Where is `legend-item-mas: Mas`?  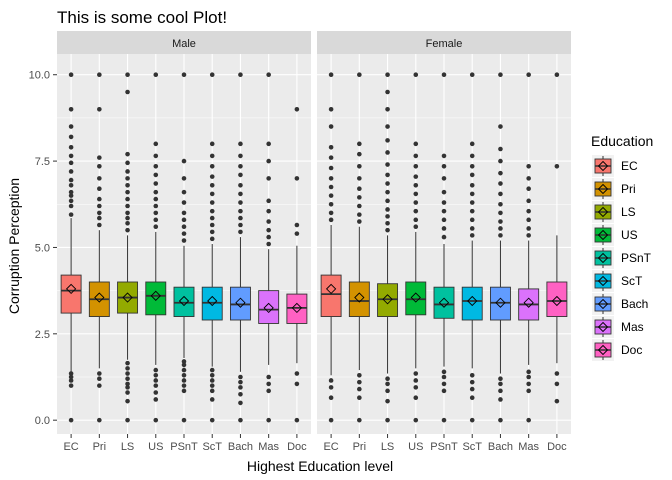
legend-item-mas: Mas is located at coordinates (618, 327).